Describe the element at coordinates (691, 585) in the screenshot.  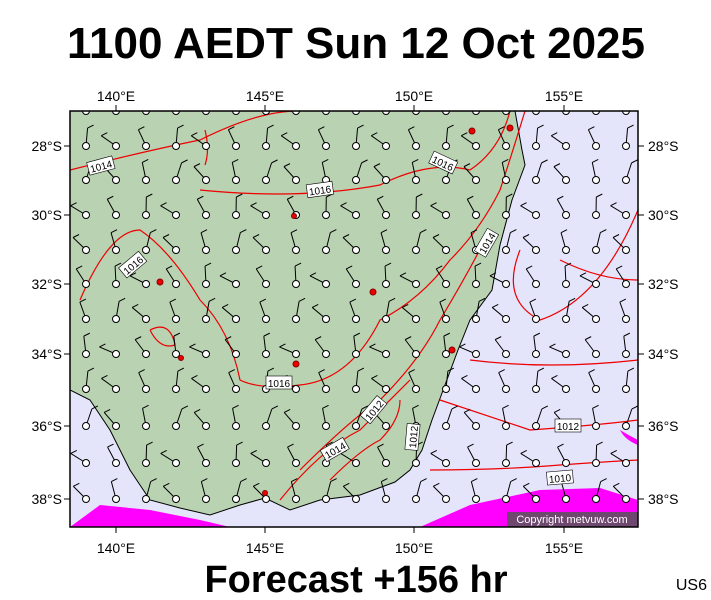
I see `run-code: US6` at that location.